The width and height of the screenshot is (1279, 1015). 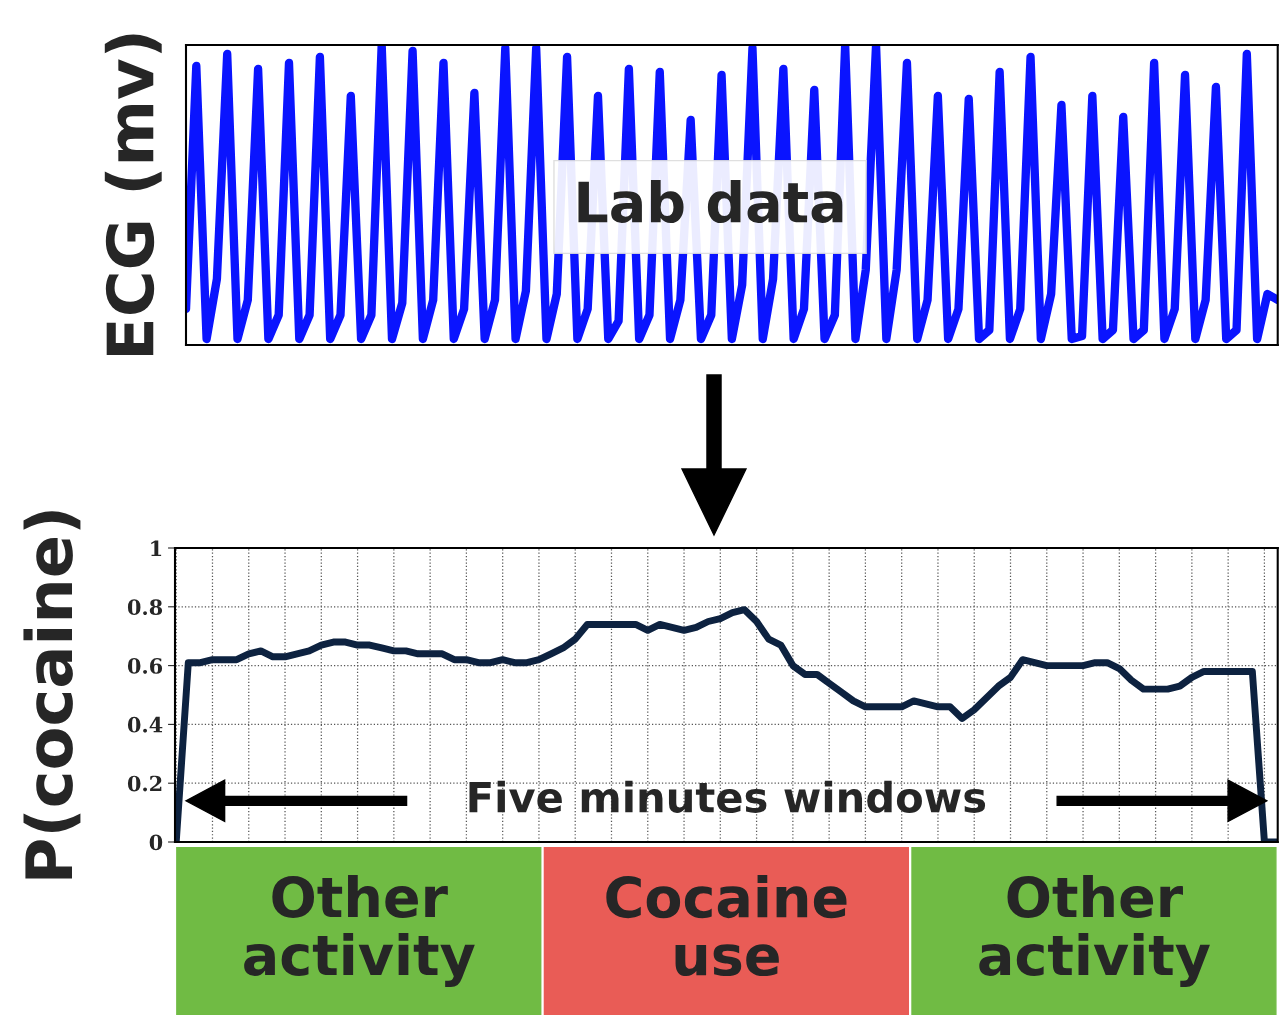 I want to click on y-tick-label: 0.4, so click(x=145, y=724).